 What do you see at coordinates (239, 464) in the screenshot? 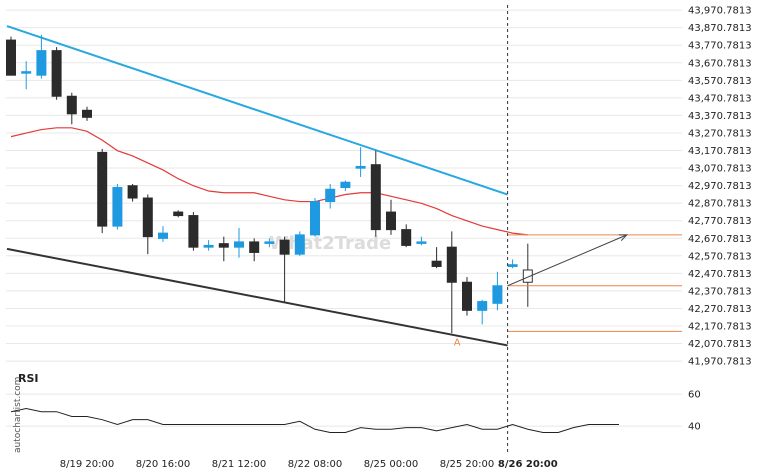
I see `x-tick-label: 8/21 12:00` at bounding box center [239, 464].